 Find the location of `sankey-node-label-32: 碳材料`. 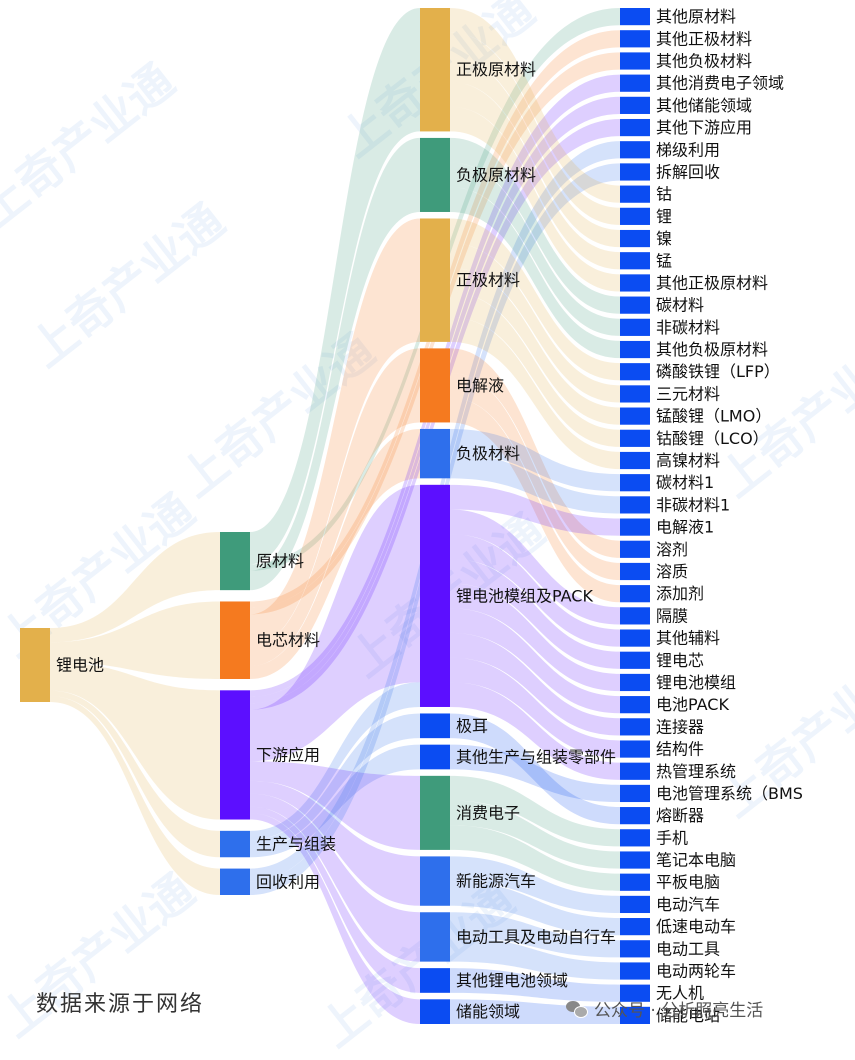

sankey-node-label-32: 碳材料 is located at coordinates (680, 305).